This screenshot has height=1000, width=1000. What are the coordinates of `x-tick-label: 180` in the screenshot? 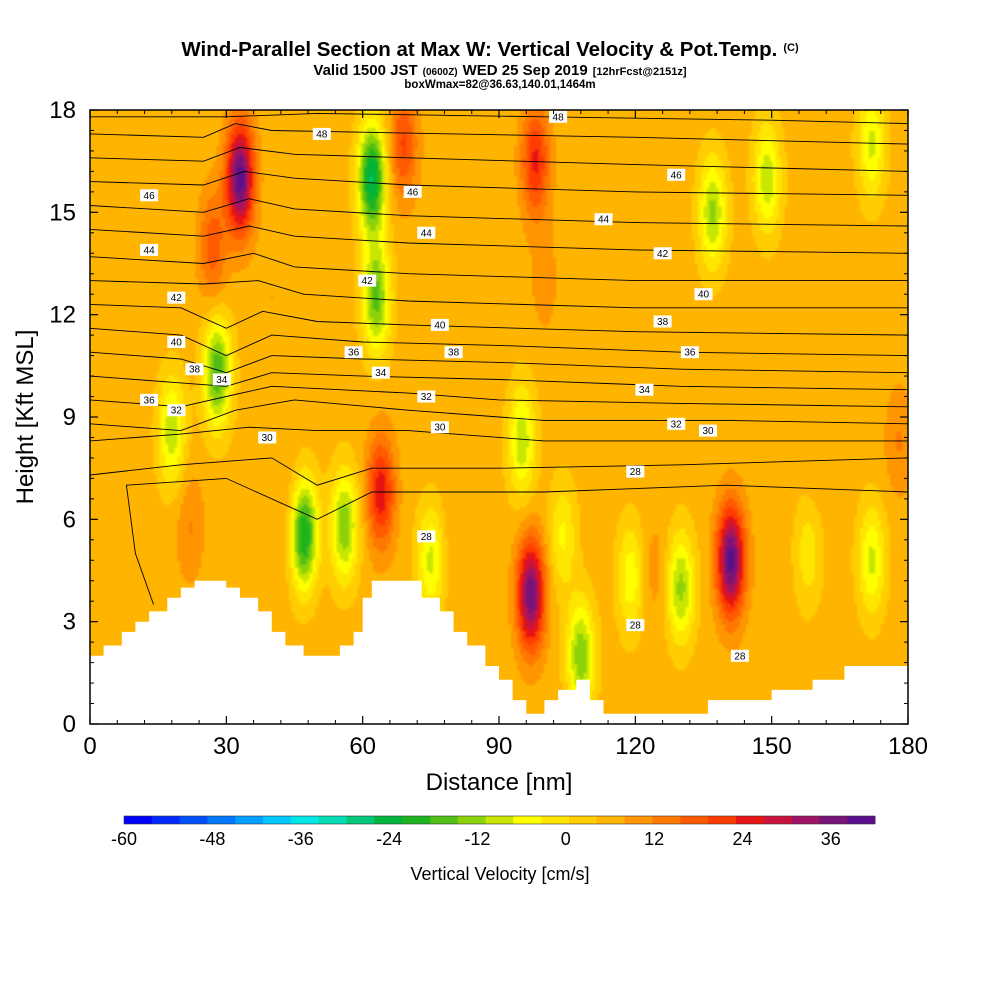 It's located at (908, 746).